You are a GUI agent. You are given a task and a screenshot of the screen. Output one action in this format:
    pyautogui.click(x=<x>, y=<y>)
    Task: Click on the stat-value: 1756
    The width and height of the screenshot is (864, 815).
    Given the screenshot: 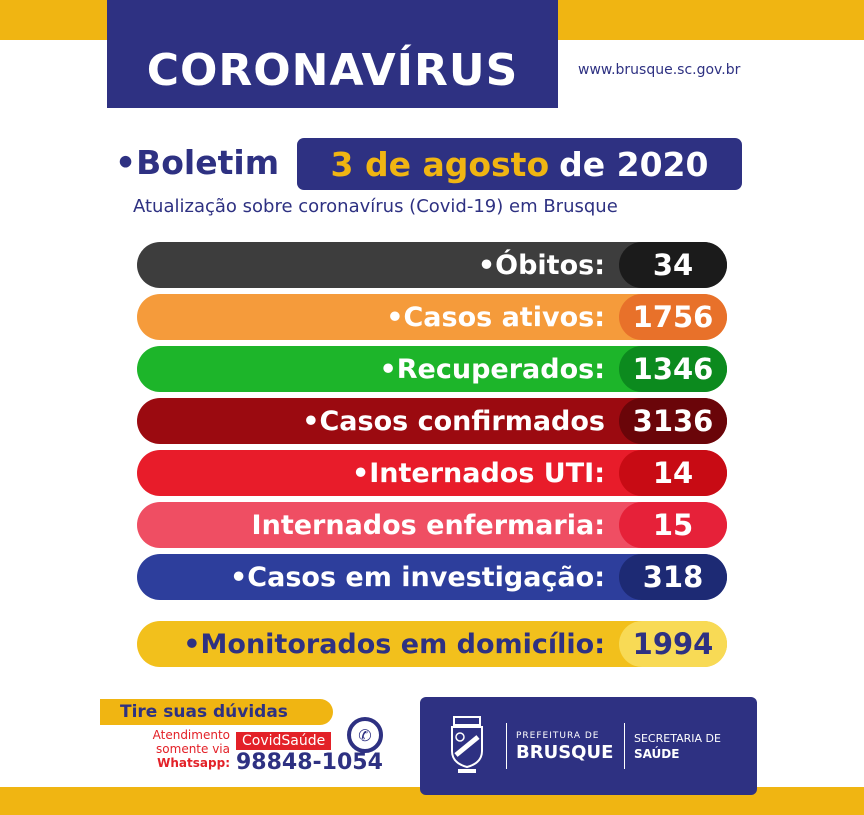 What is the action you would take?
    pyautogui.click(x=673, y=317)
    